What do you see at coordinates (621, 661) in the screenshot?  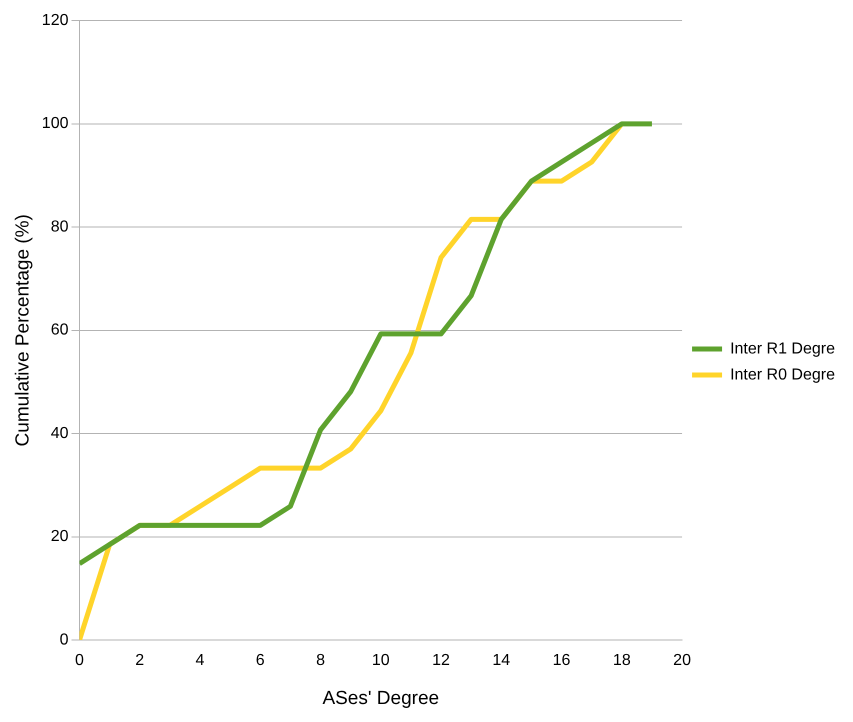 I see `x-tick-label: 18` at bounding box center [621, 661].